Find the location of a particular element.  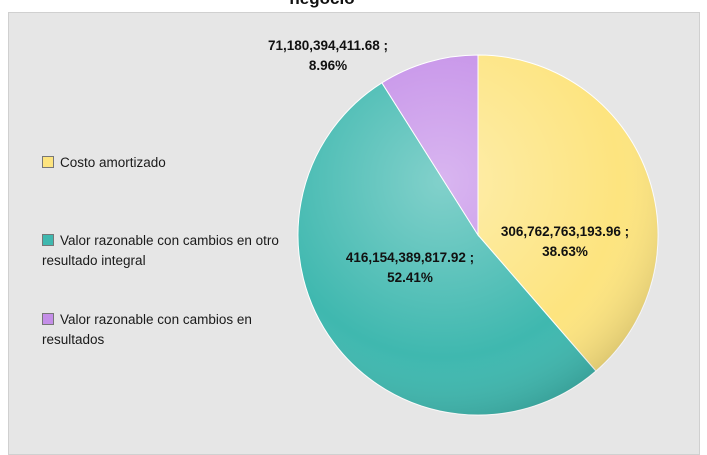

data-label: 8.96% is located at coordinates (328, 65).